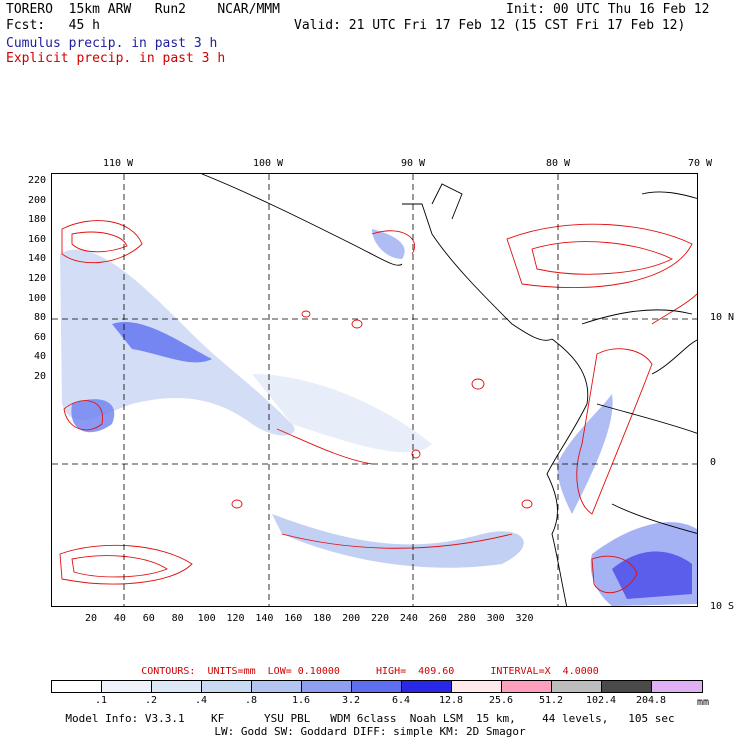  Describe the element at coordinates (388, 244) in the screenshot. I see `cumulus-gulf-patch` at that location.